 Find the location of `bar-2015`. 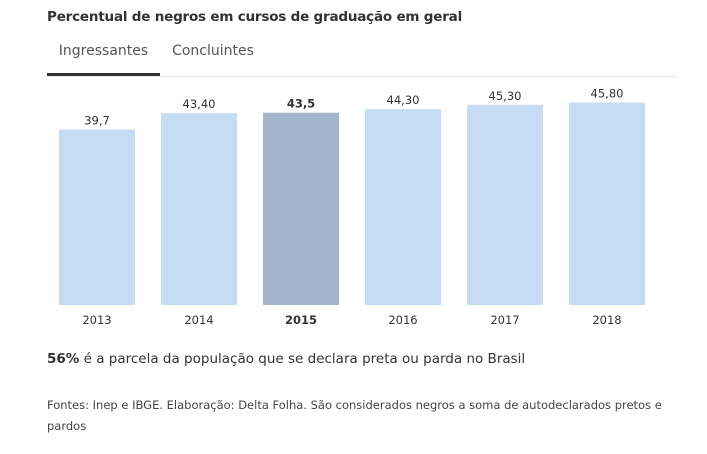

bar-2015 is located at coordinates (301, 208).